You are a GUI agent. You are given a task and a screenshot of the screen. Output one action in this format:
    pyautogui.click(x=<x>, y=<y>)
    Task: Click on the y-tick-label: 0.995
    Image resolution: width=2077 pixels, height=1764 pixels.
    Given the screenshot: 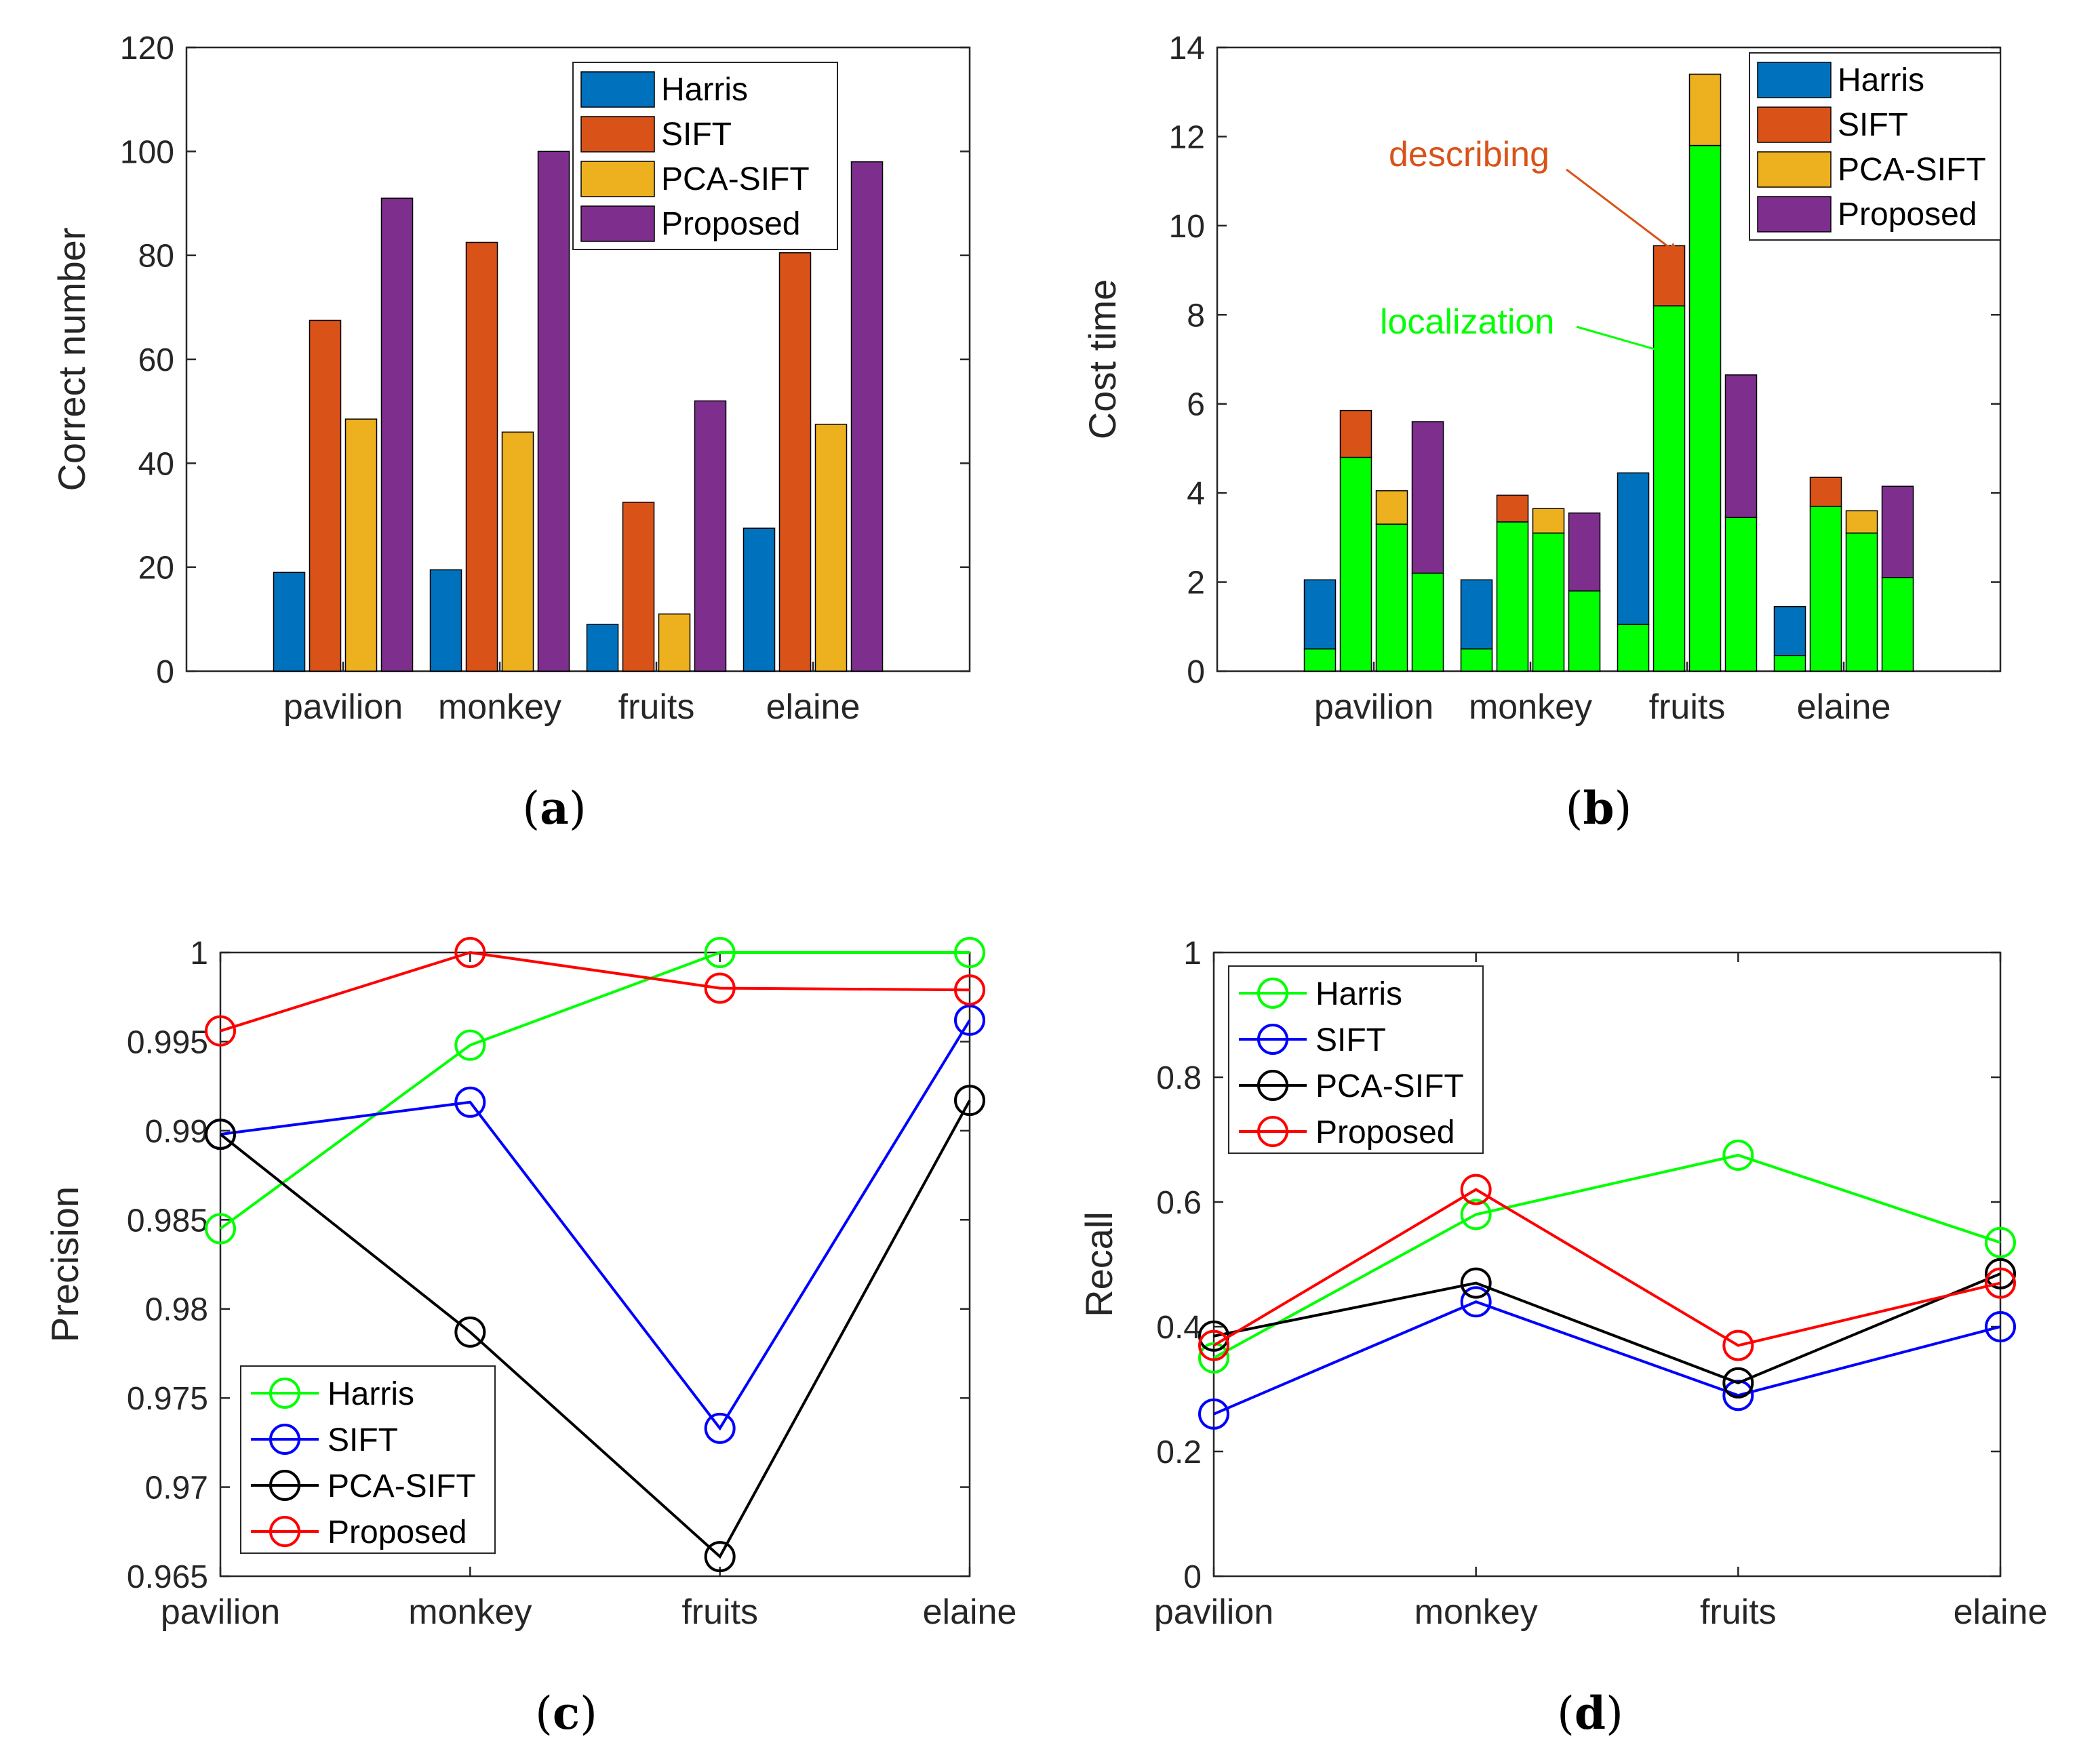 What is the action you would take?
    pyautogui.click(x=167, y=1042)
    